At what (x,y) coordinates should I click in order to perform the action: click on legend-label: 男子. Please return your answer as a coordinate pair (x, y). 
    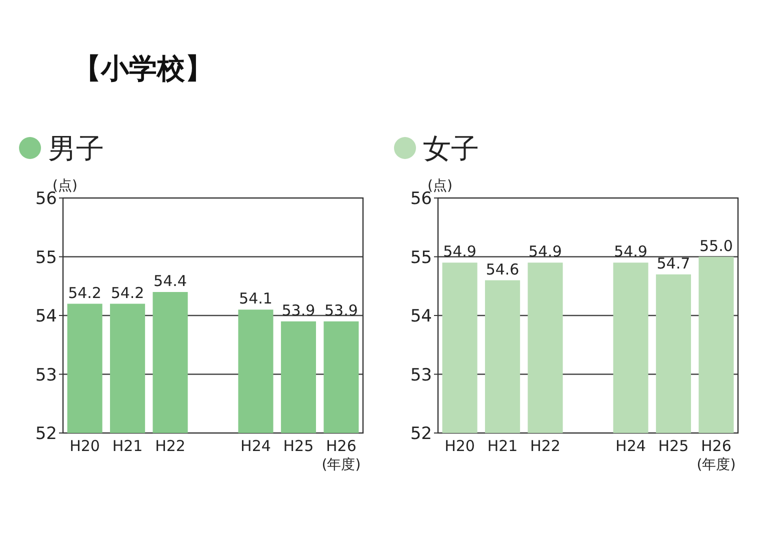
    Looking at the image, I should click on (76, 148).